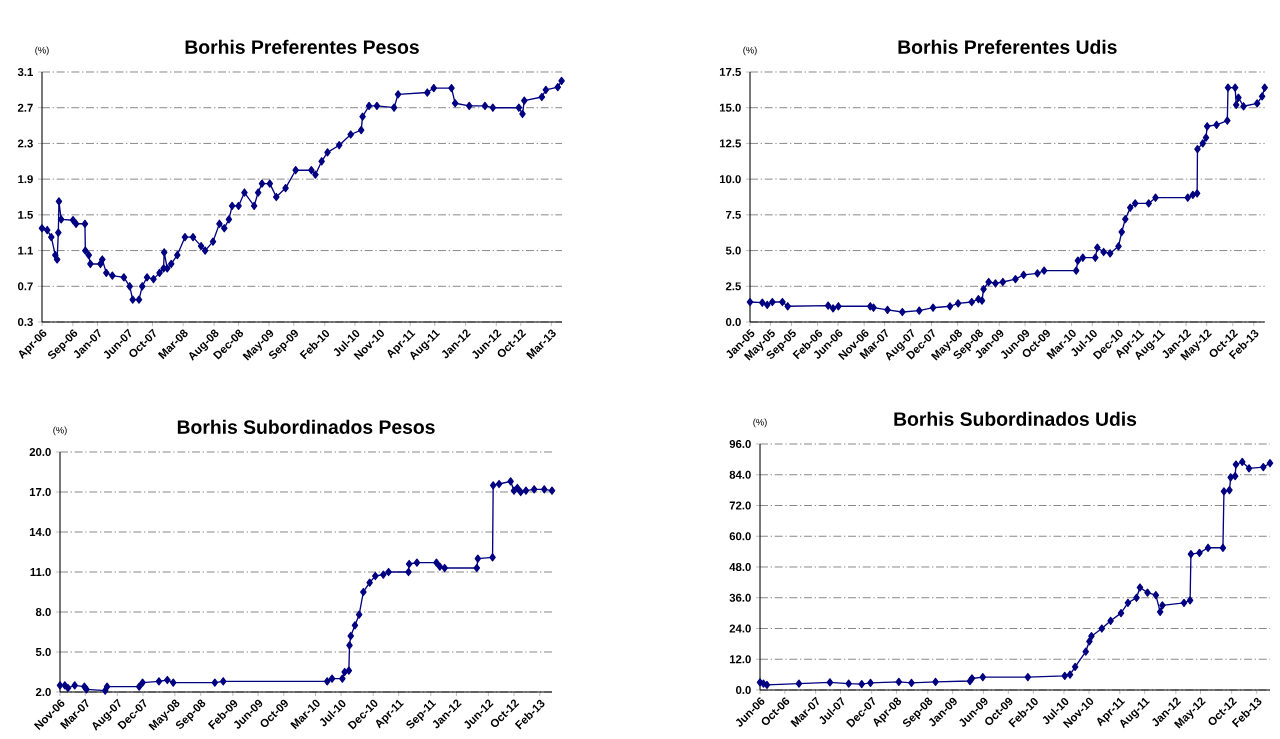 The width and height of the screenshot is (1280, 739). What do you see at coordinates (40, 572) in the screenshot?
I see `y-tick-label: 11.0` at bounding box center [40, 572].